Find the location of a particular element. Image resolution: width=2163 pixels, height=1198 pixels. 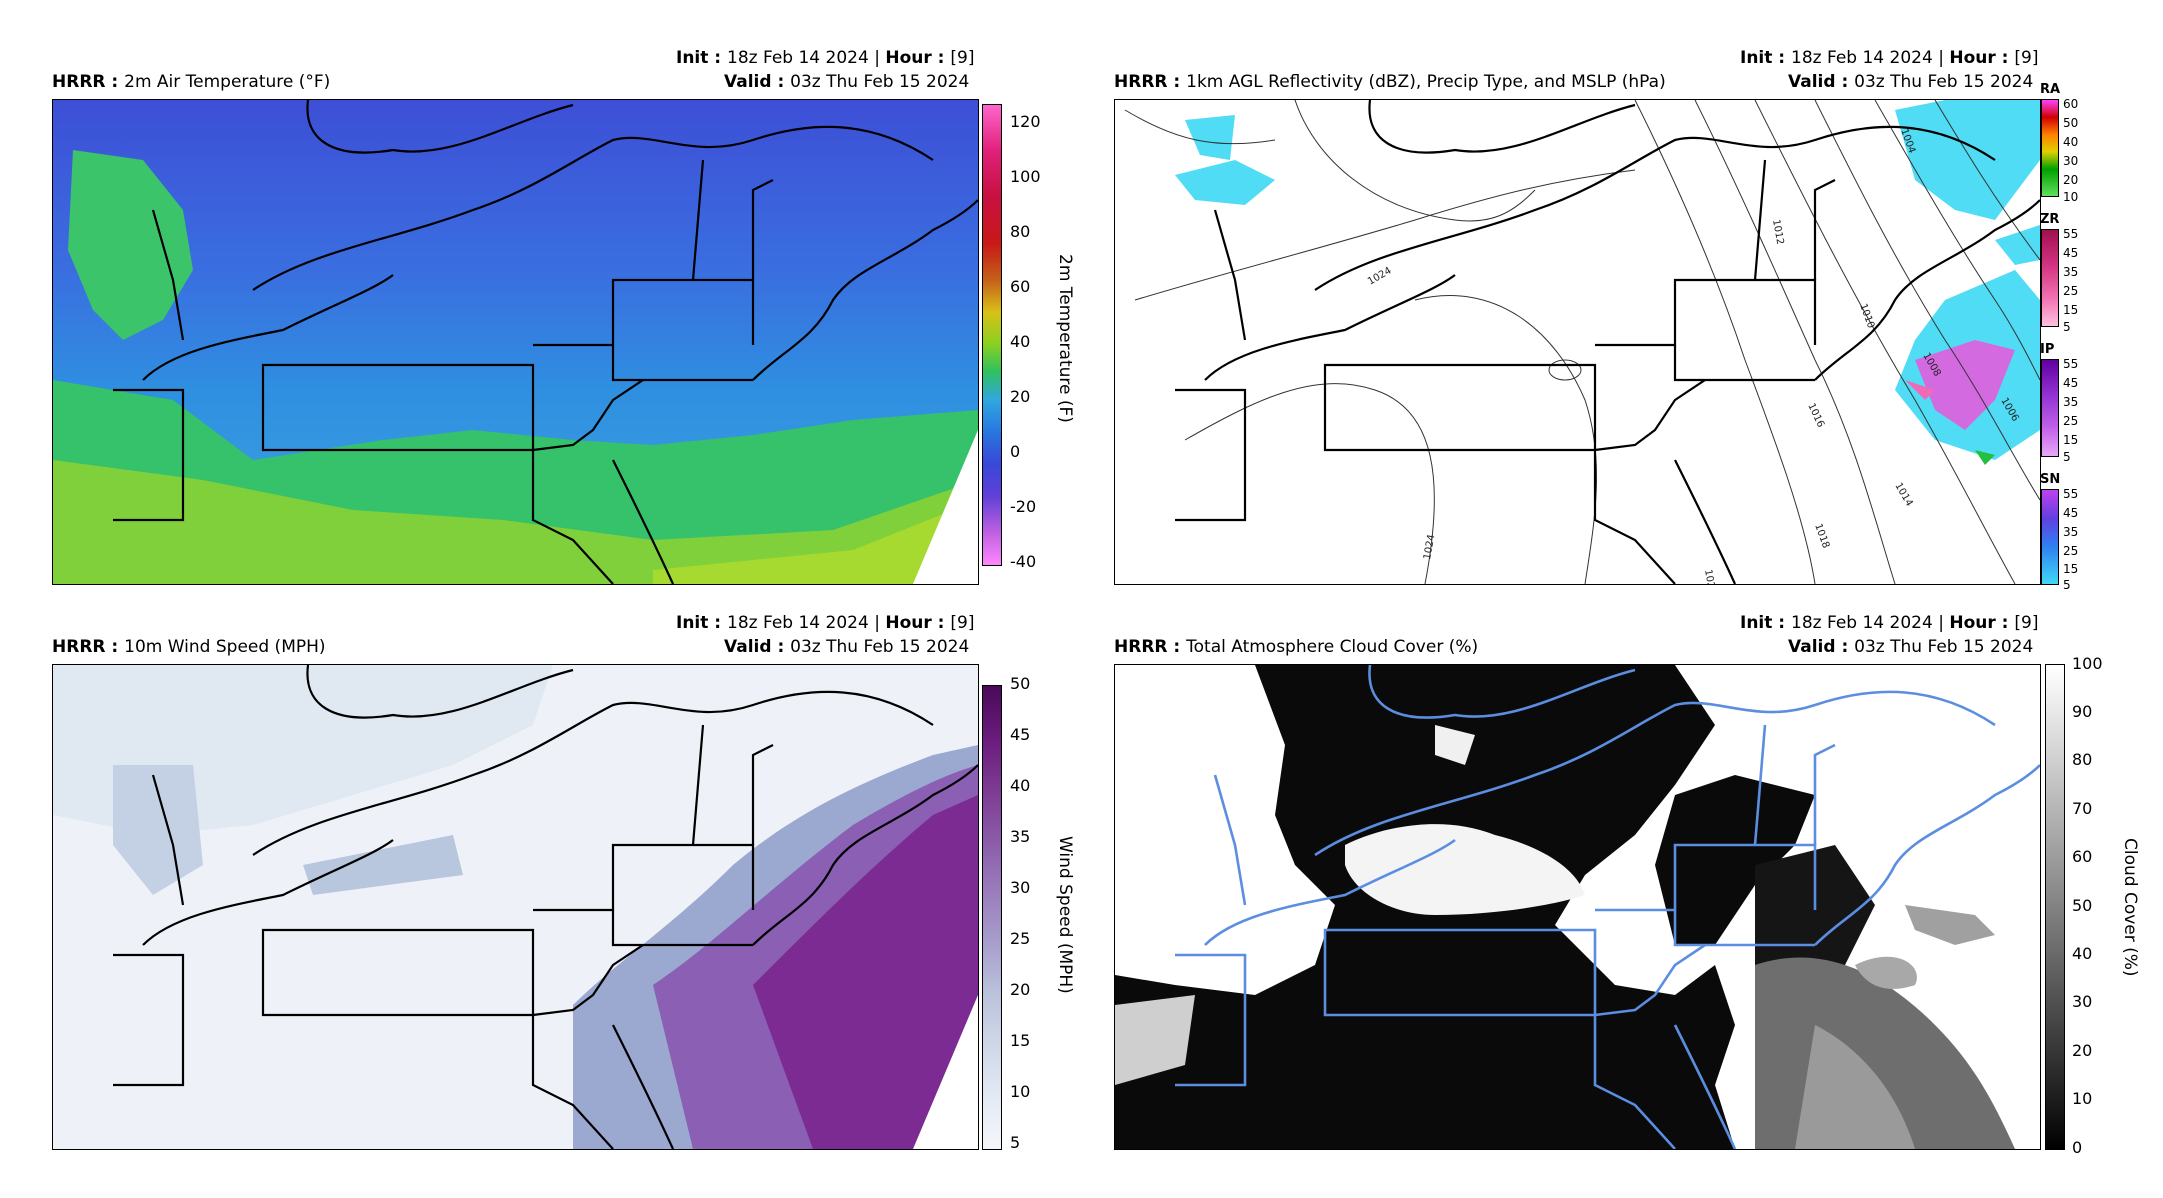

ra-tick: 60 is located at coordinates (2071, 104).